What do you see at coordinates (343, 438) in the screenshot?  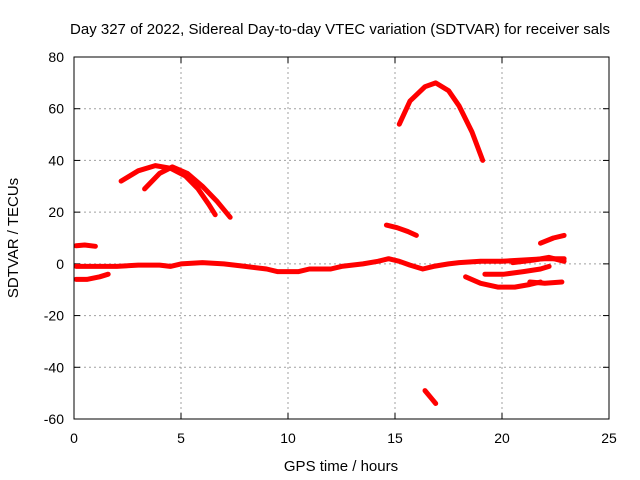 I see `x-tick-labels: 0 5 10 15 20 25` at bounding box center [343, 438].